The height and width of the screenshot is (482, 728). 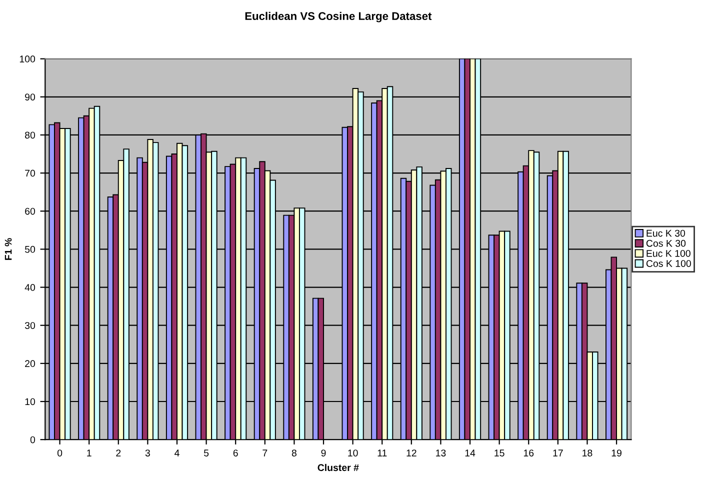 I want to click on x-tick-label: 2, so click(x=118, y=453).